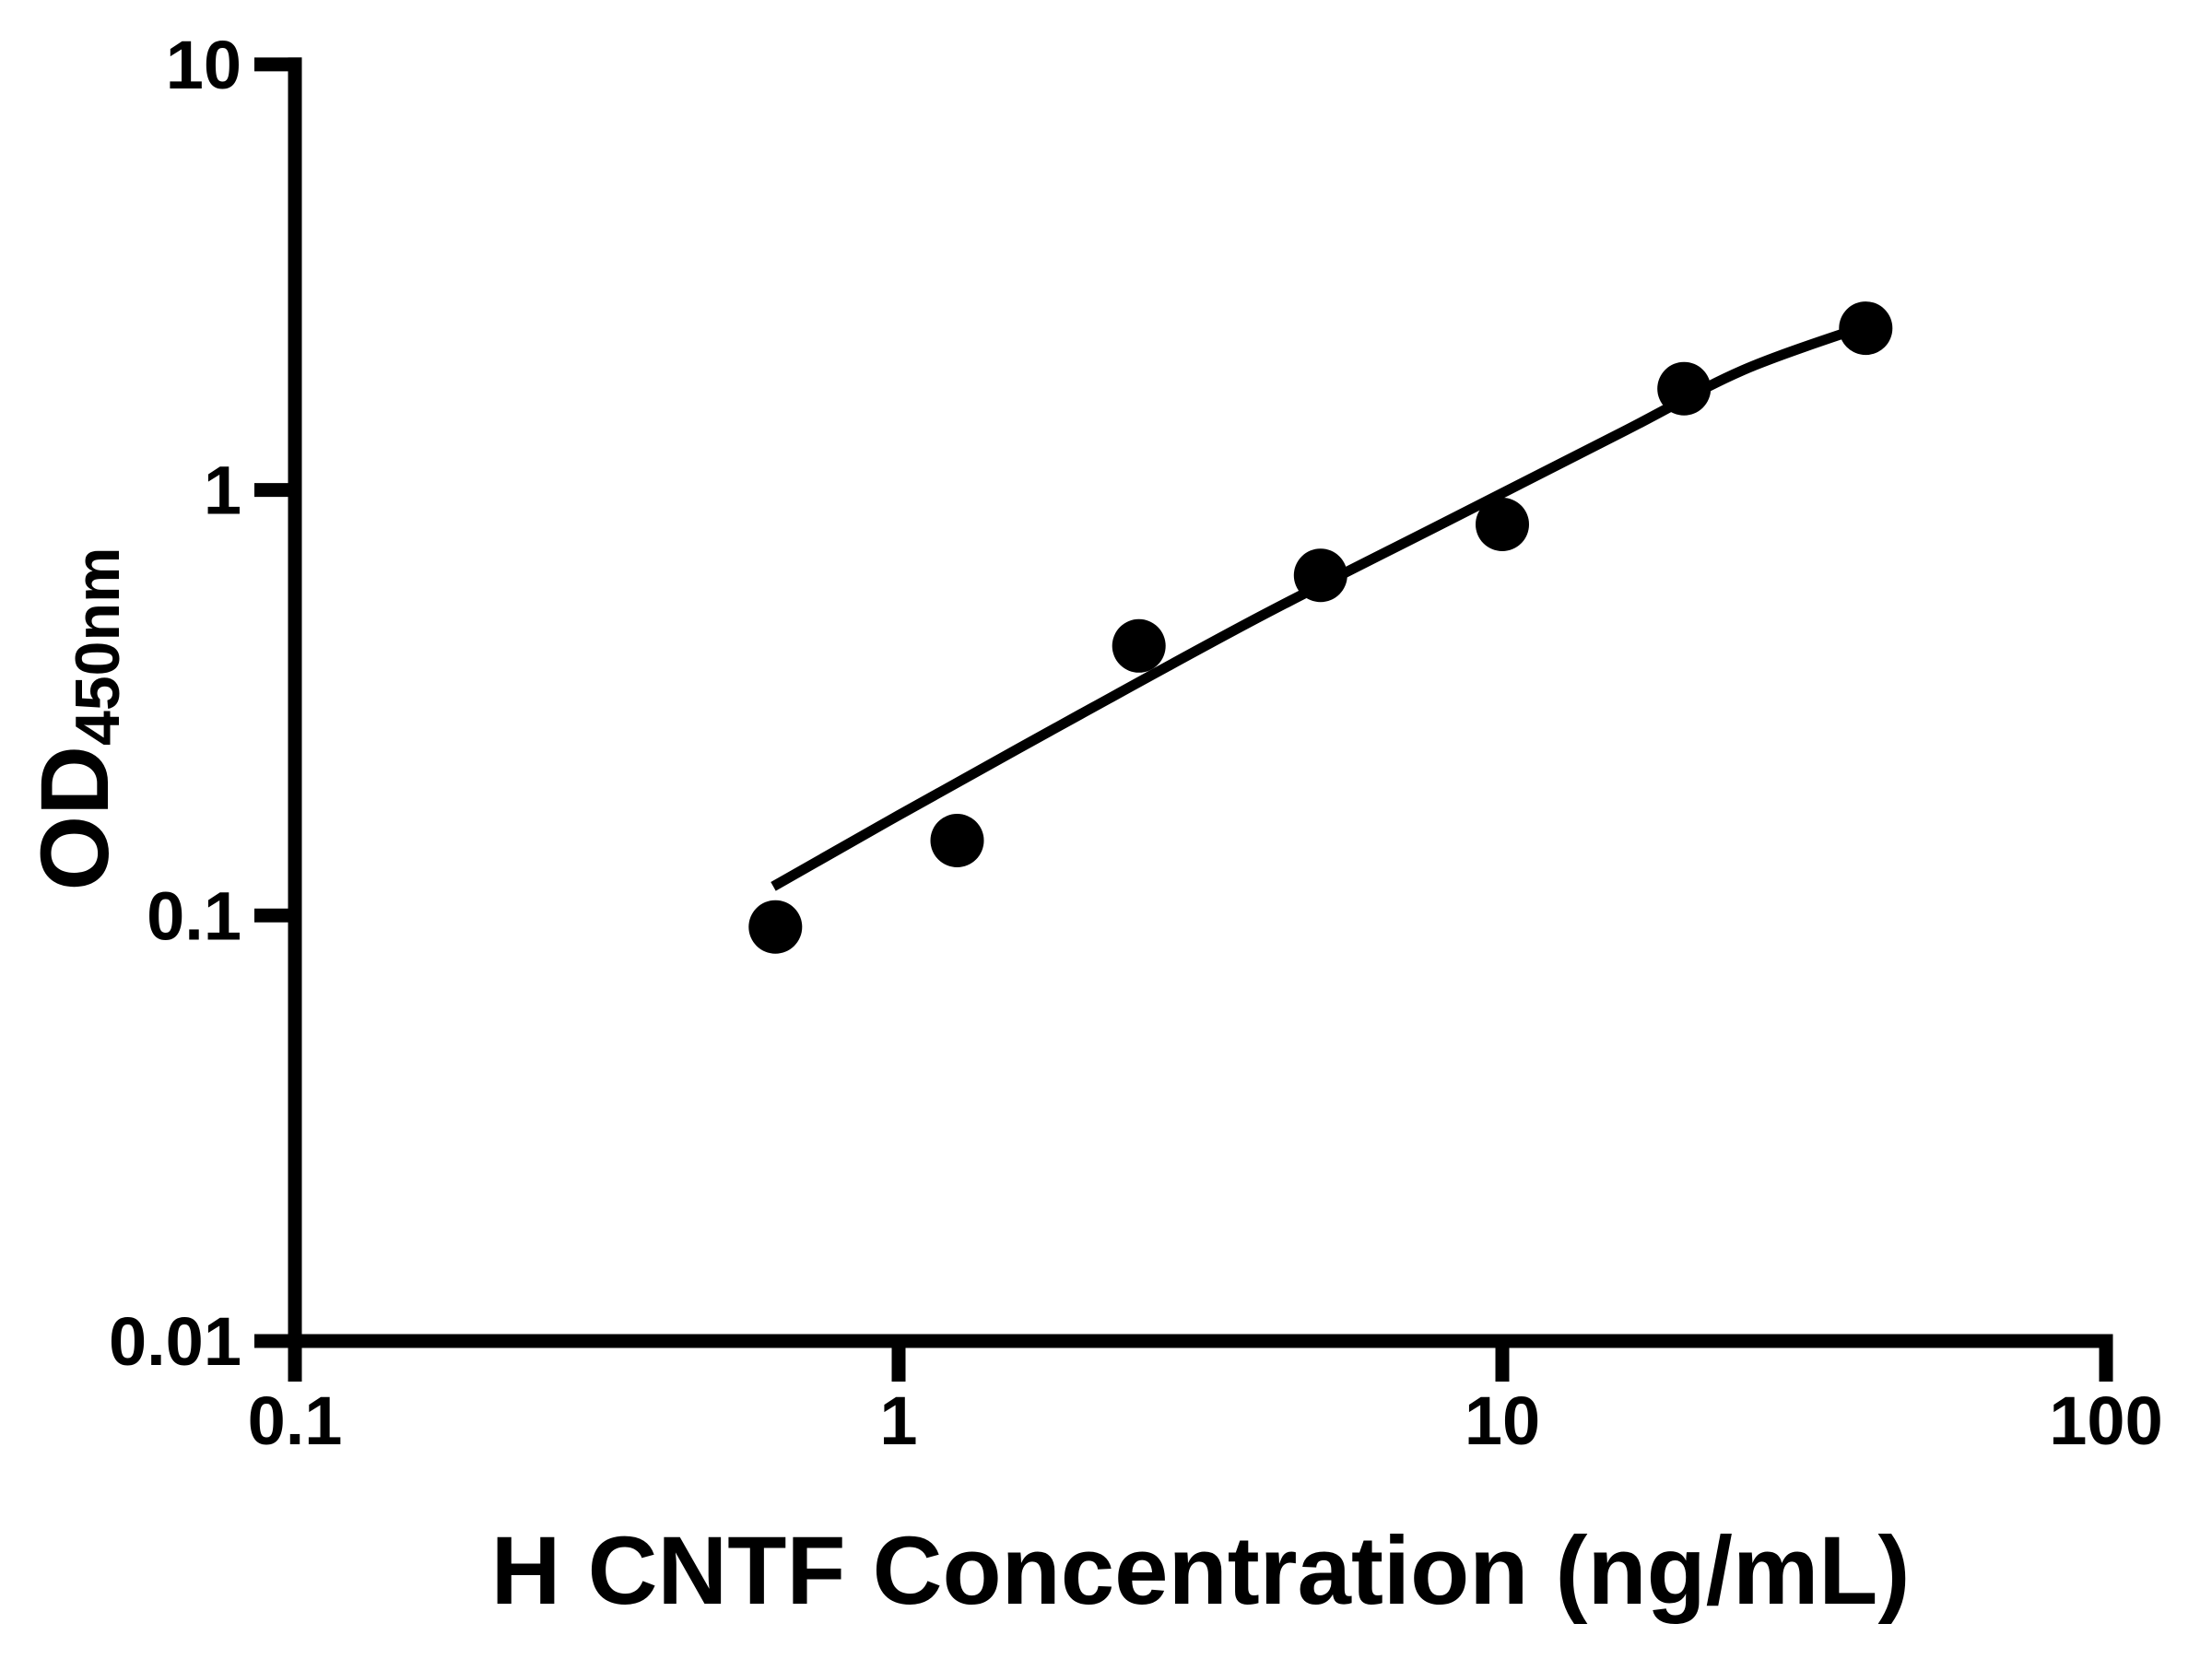  I want to click on y-tick-label: 0.1, so click(194, 915).